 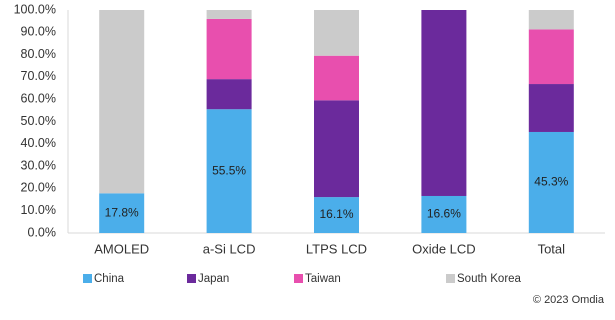 I want to click on y-tick-label: 0.0%, so click(x=42, y=232).